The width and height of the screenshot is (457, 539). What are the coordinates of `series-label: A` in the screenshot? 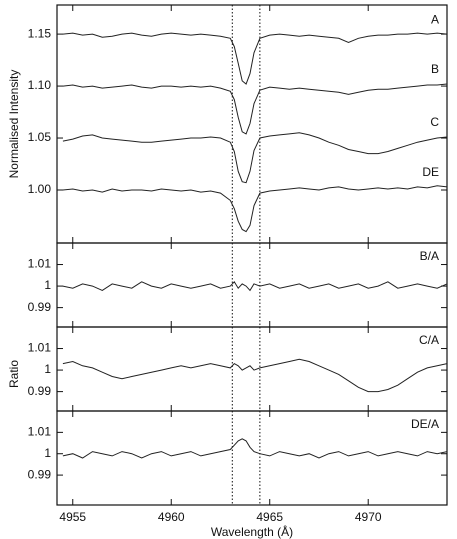 It's located at (435, 19).